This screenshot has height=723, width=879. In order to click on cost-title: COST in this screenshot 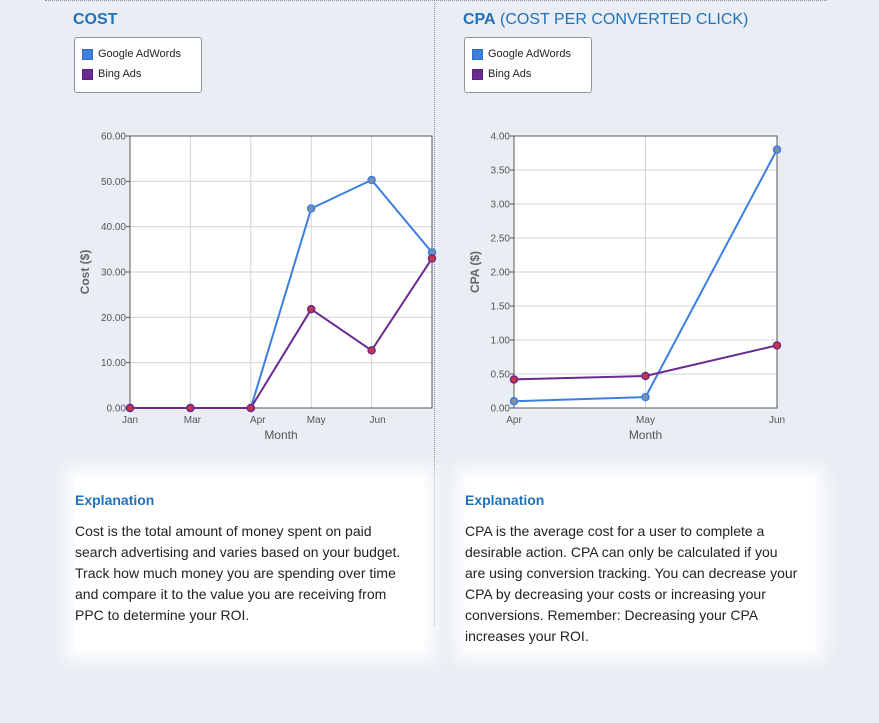, I will do `click(95, 20)`.